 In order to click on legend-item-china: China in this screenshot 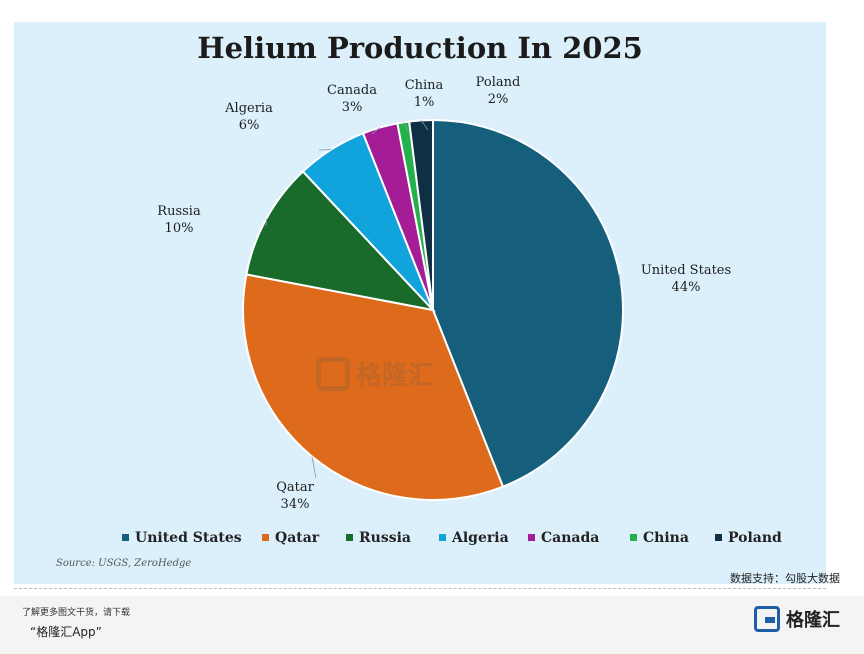, I will do `click(659, 538)`.